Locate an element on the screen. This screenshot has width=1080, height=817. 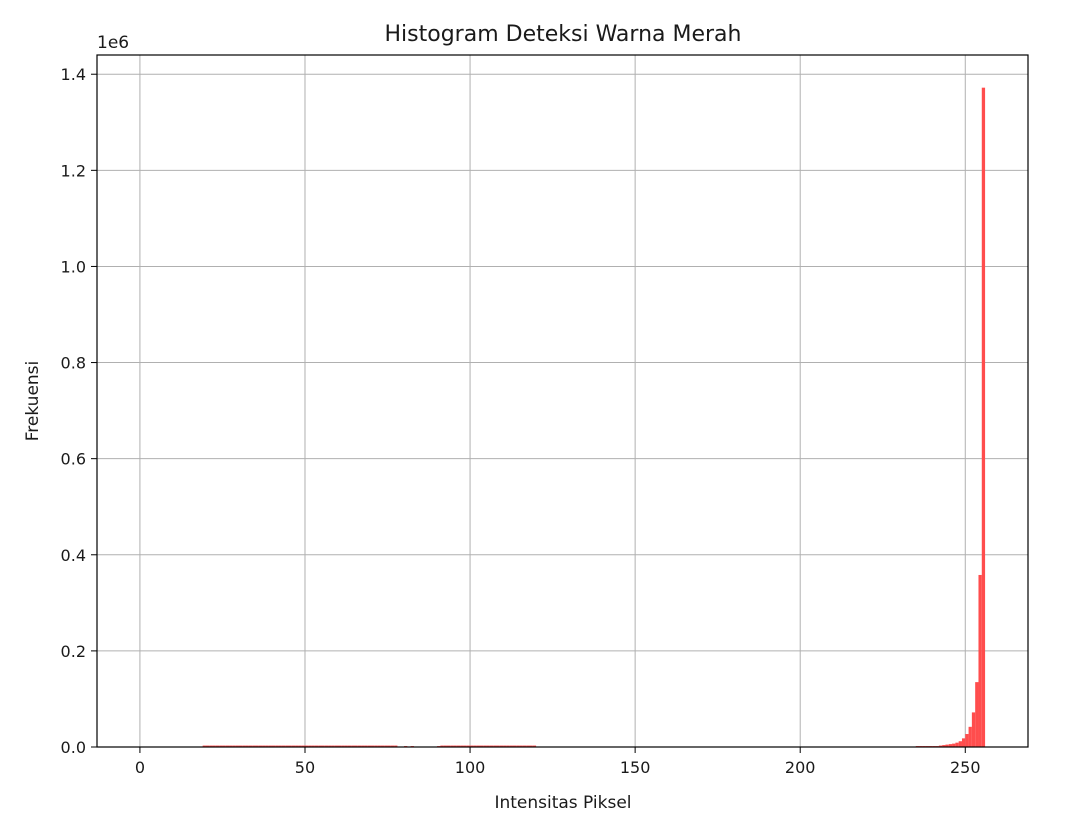
y-tick-label: 0.4 is located at coordinates (73, 555).